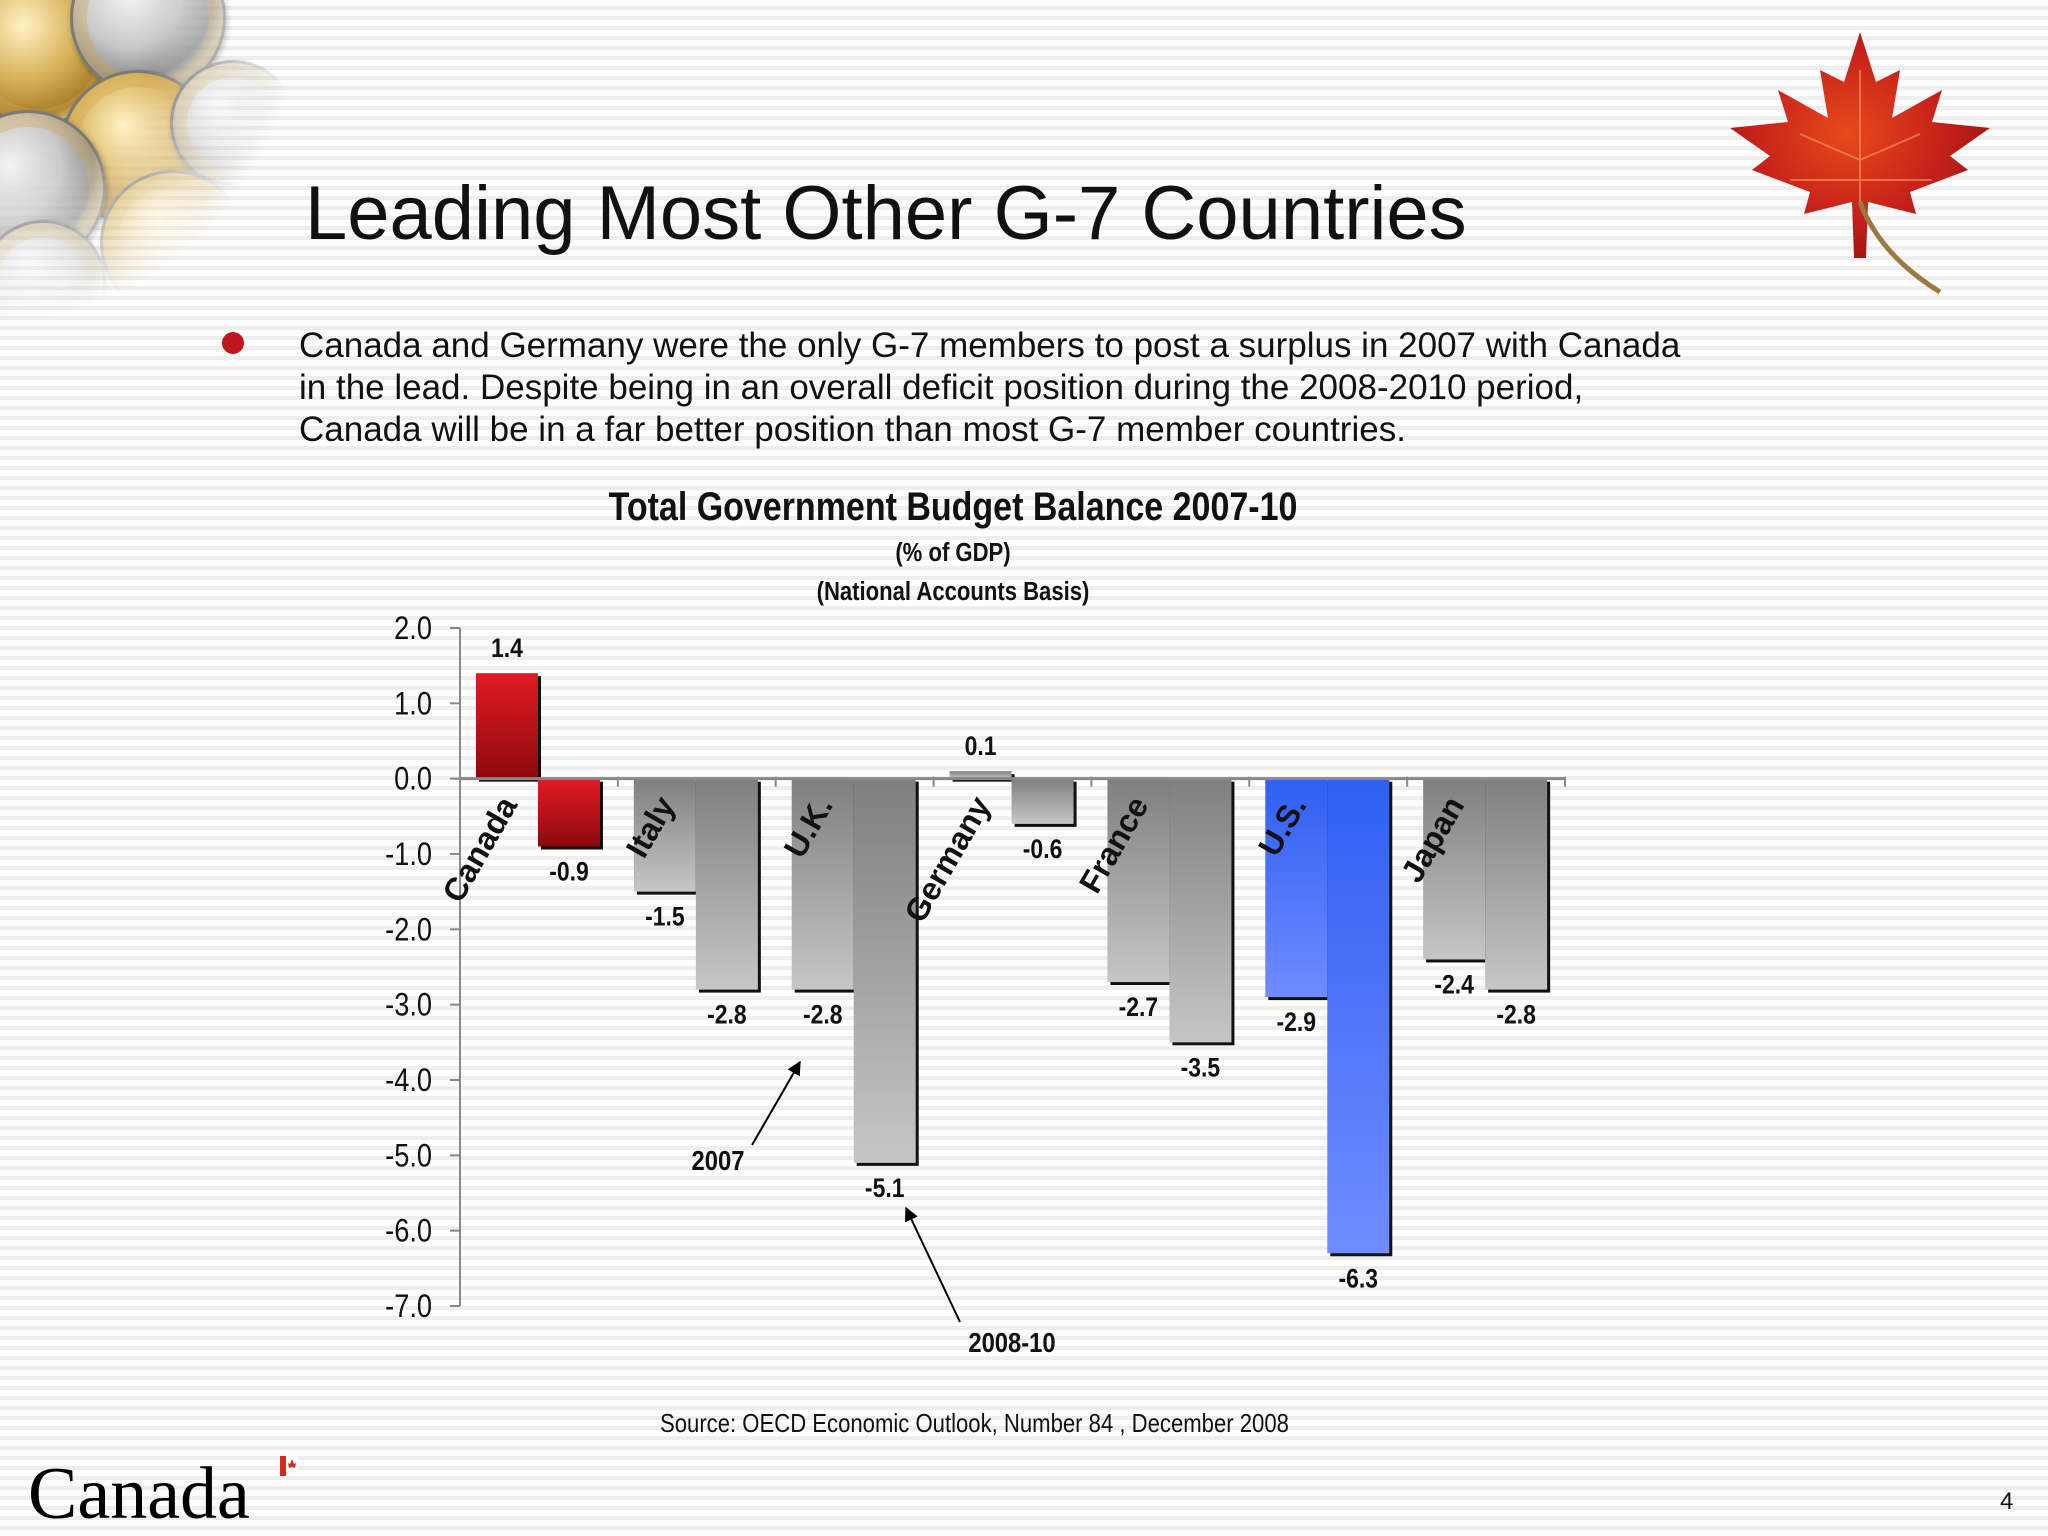  Describe the element at coordinates (2007, 1501) in the screenshot. I see `page-number: 4` at that location.